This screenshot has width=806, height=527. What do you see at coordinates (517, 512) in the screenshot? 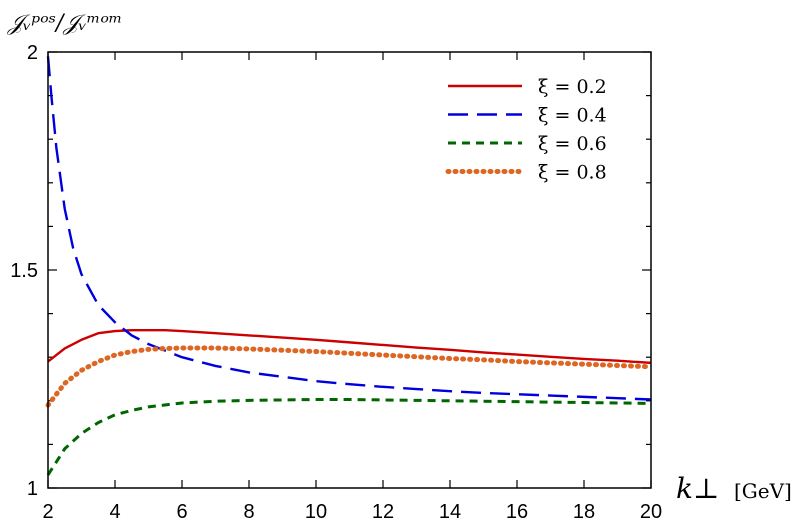
I see `x-tick-label-7: 16` at bounding box center [517, 512].